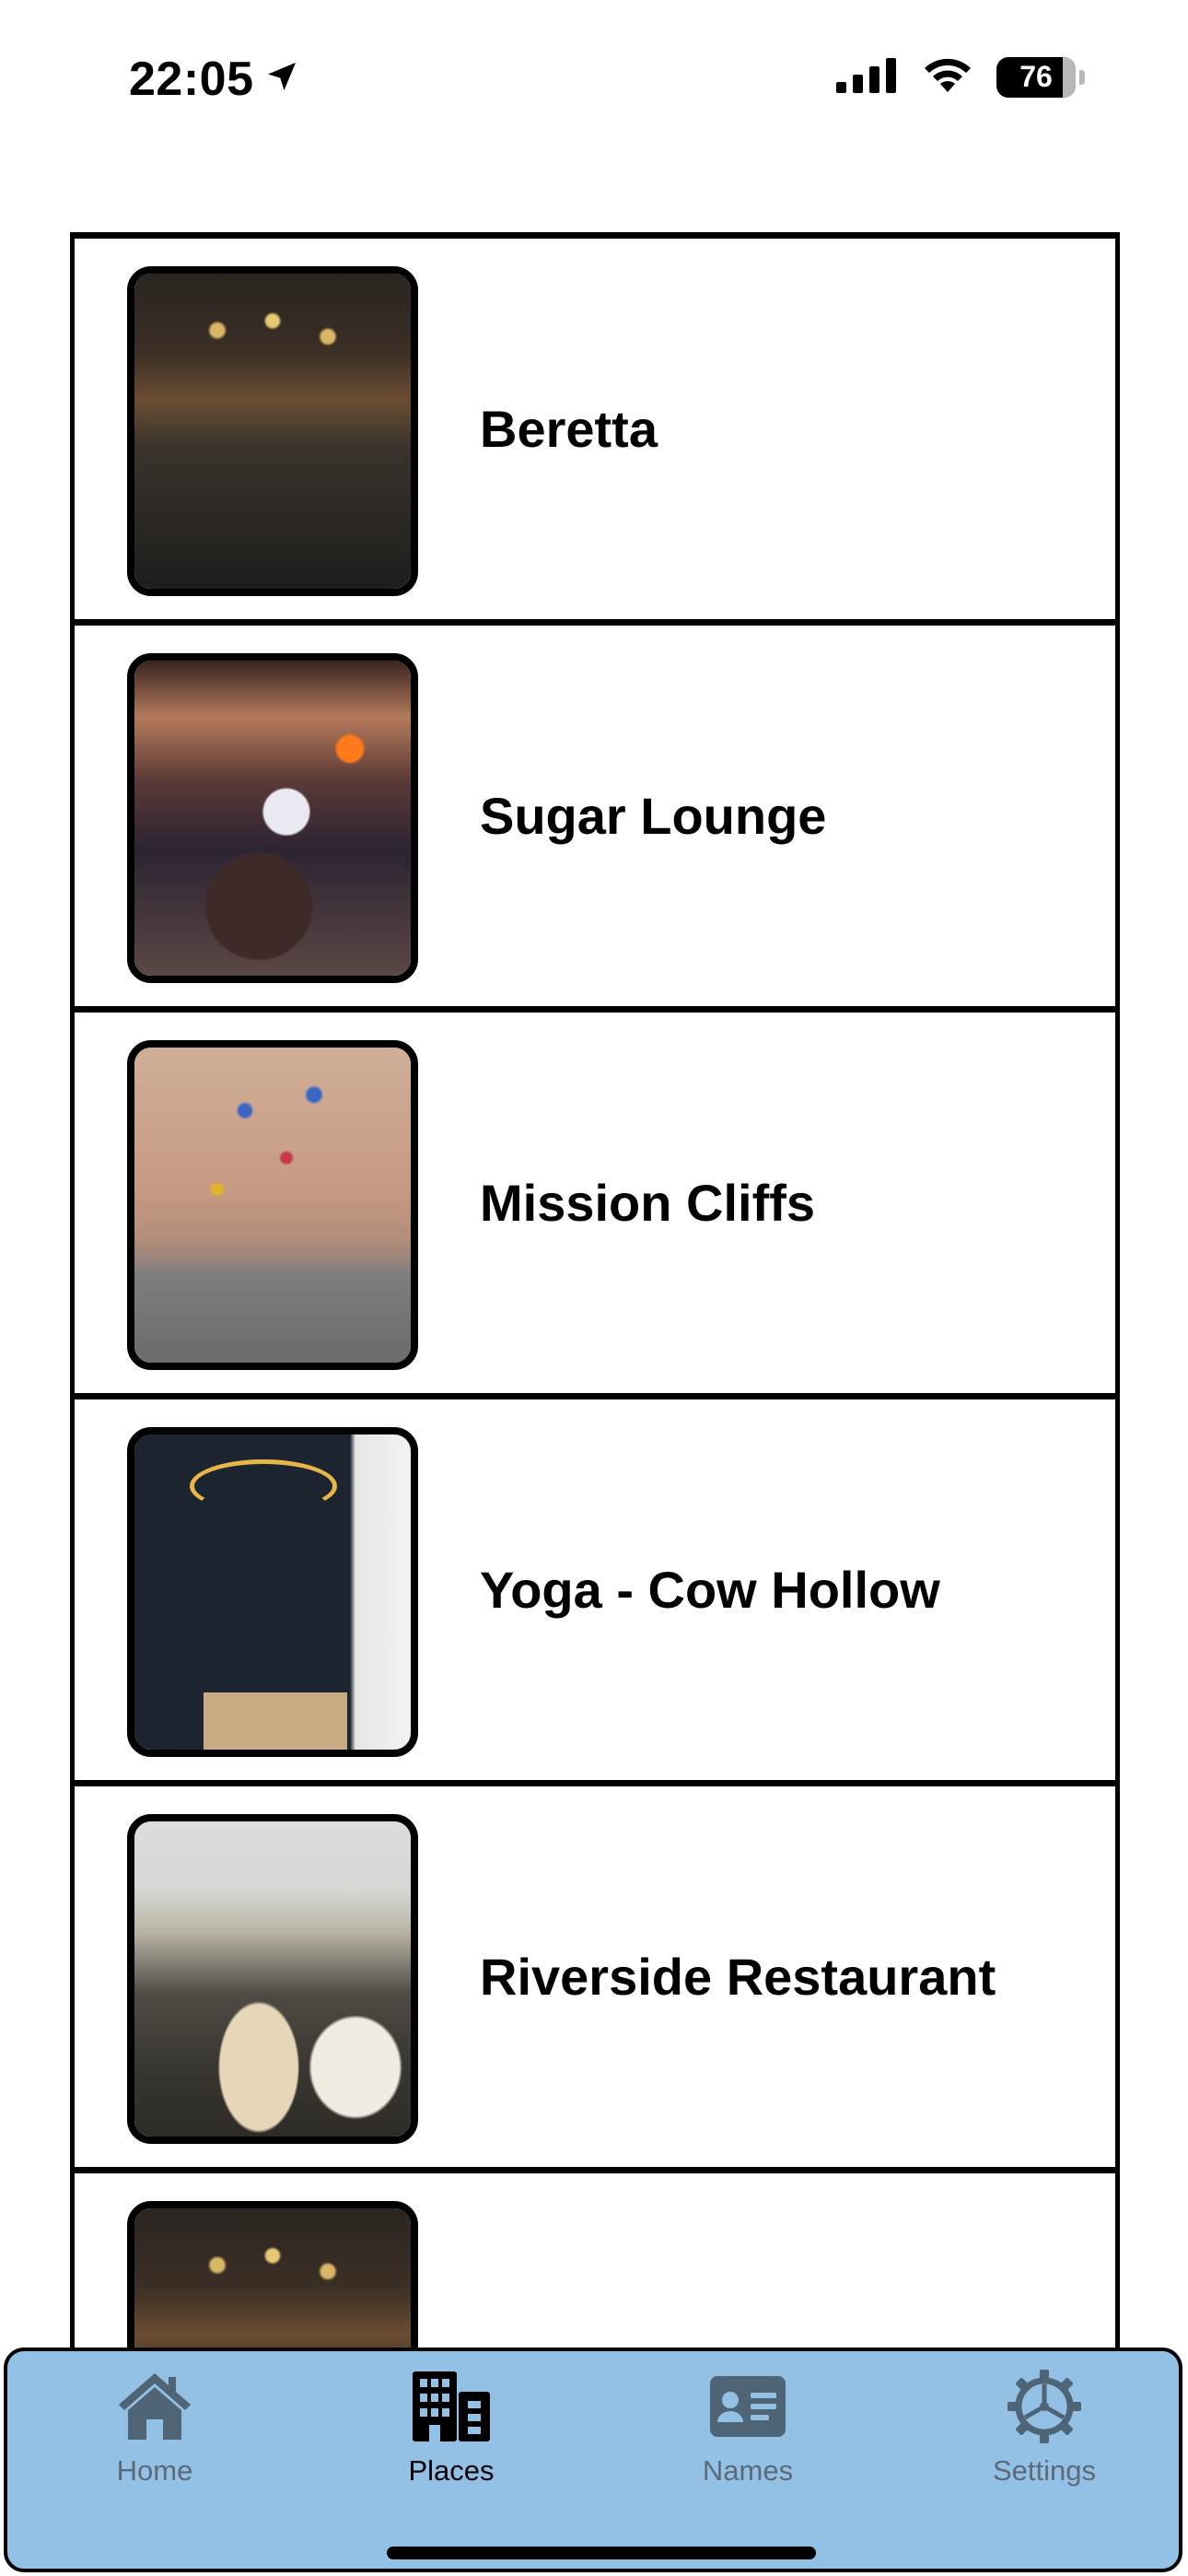  I want to click on tab-label: Places, so click(451, 2470).